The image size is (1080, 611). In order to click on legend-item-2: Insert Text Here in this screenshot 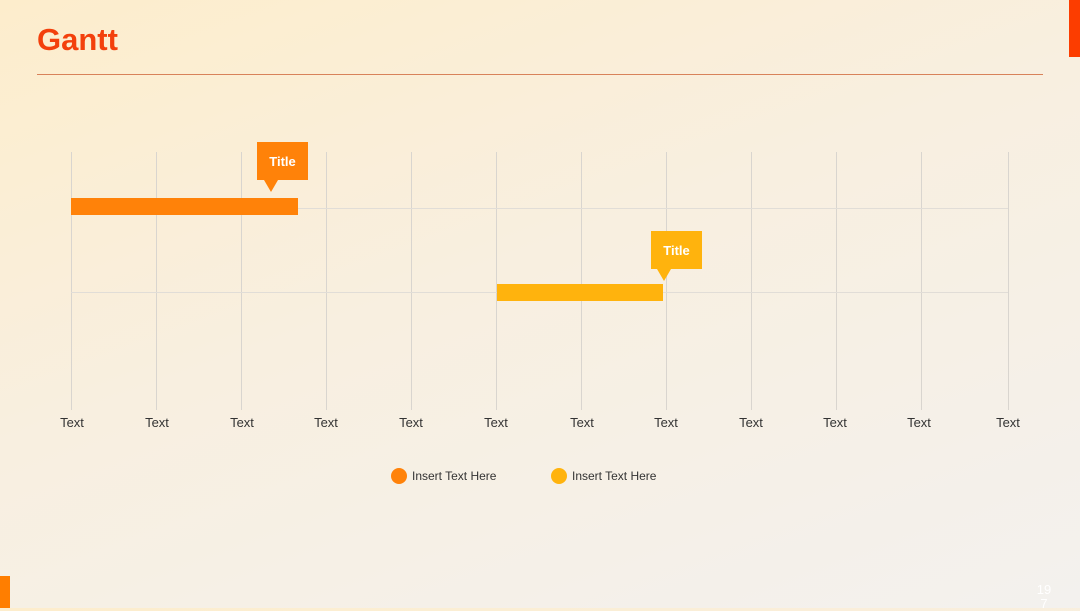, I will do `click(603, 476)`.